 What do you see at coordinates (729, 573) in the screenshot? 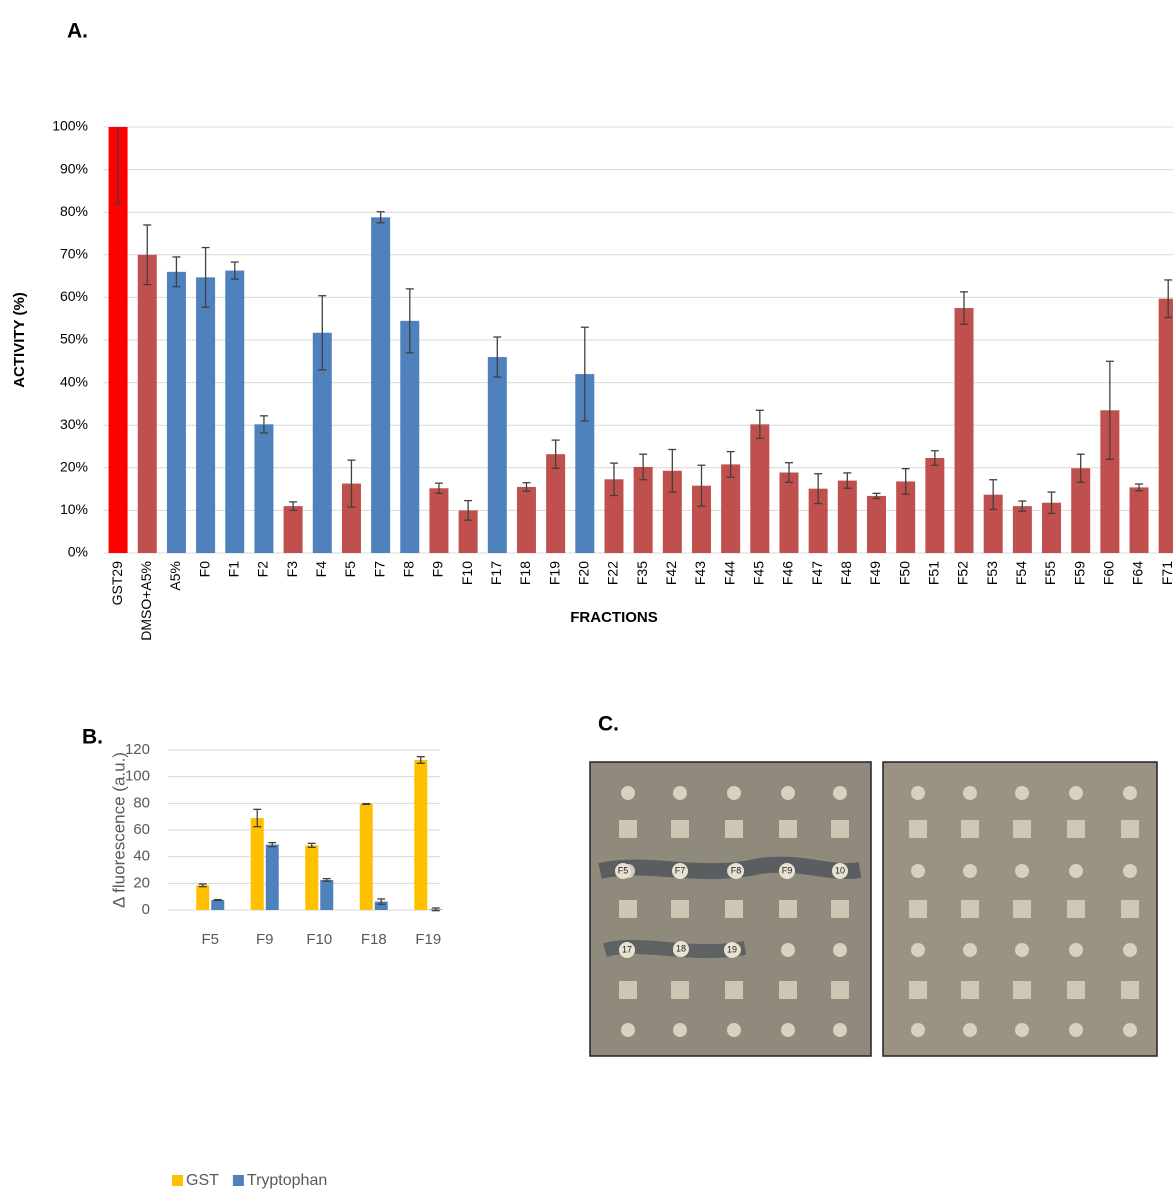
I see `x-tick-label: F44` at bounding box center [729, 573].